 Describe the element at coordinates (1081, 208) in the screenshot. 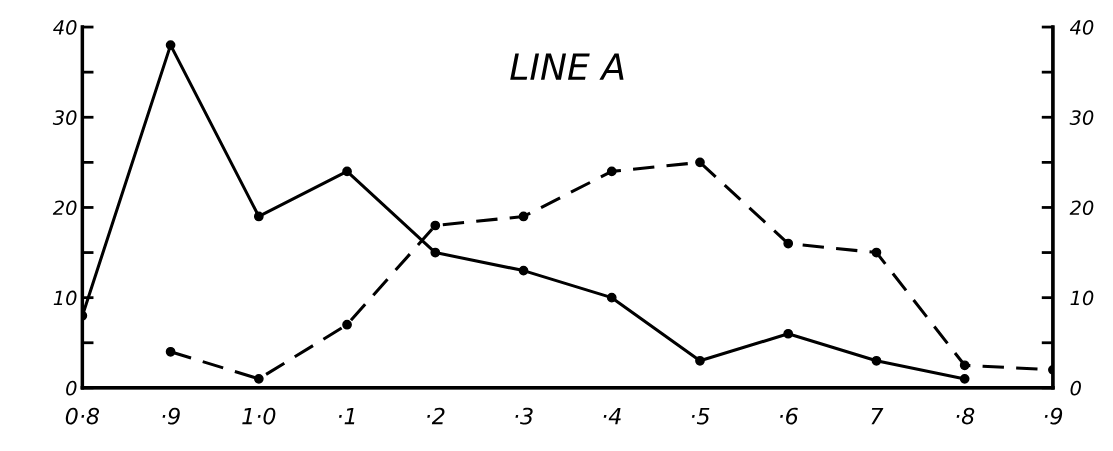

I see `y2-tick-label: 20` at that location.